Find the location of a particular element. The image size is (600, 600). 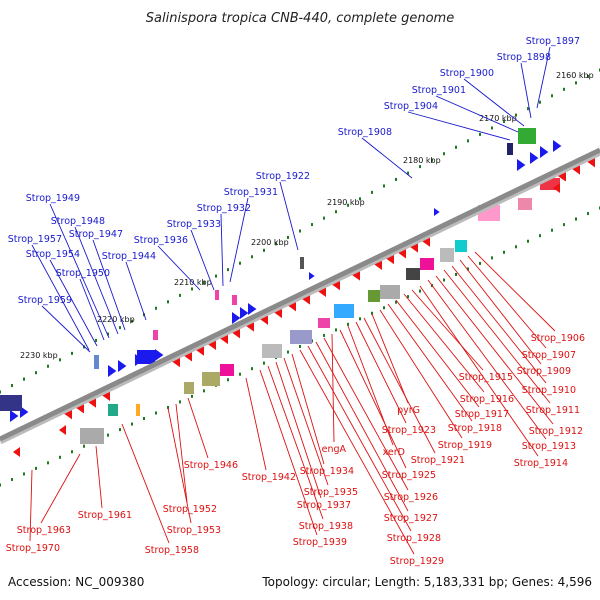

gene-label: Strop_1939 is located at coordinates (320, 542).